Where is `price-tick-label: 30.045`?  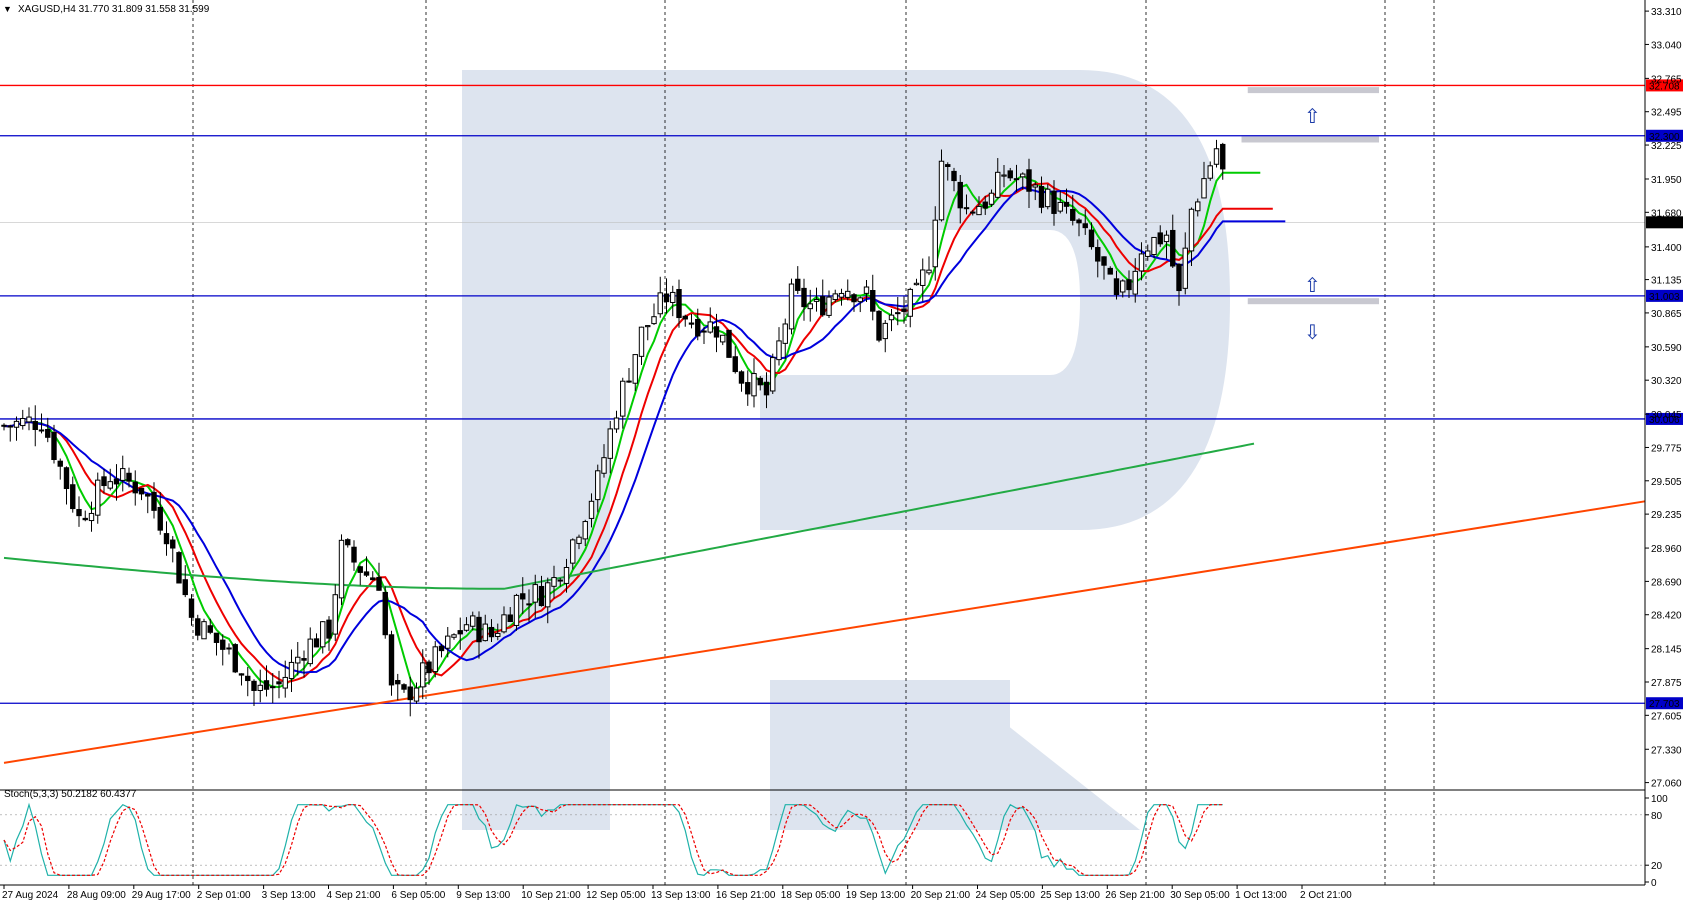 price-tick-label: 30.045 is located at coordinates (1666, 415).